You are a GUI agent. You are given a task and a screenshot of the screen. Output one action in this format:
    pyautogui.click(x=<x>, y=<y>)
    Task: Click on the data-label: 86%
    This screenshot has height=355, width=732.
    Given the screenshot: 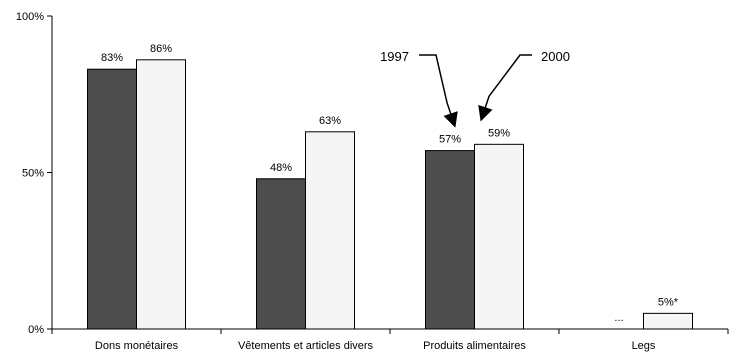 What is the action you would take?
    pyautogui.click(x=161, y=49)
    